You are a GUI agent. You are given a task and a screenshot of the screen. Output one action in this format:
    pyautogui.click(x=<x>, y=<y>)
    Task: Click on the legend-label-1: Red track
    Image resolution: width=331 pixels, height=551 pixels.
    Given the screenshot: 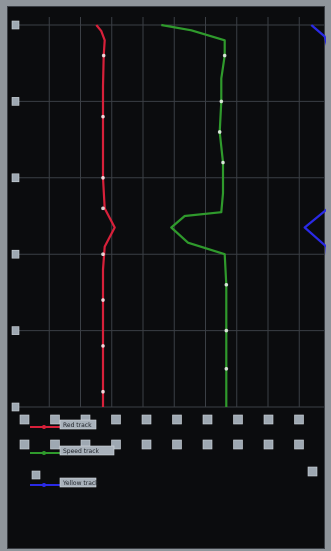 What is the action you would take?
    pyautogui.click(x=77, y=425)
    